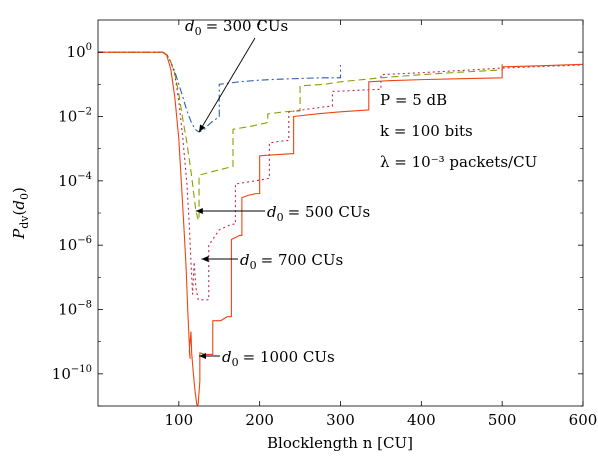 This screenshot has width=598, height=464. What do you see at coordinates (340, 420) in the screenshot?
I see `x-tick-label: 300` at bounding box center [340, 420].